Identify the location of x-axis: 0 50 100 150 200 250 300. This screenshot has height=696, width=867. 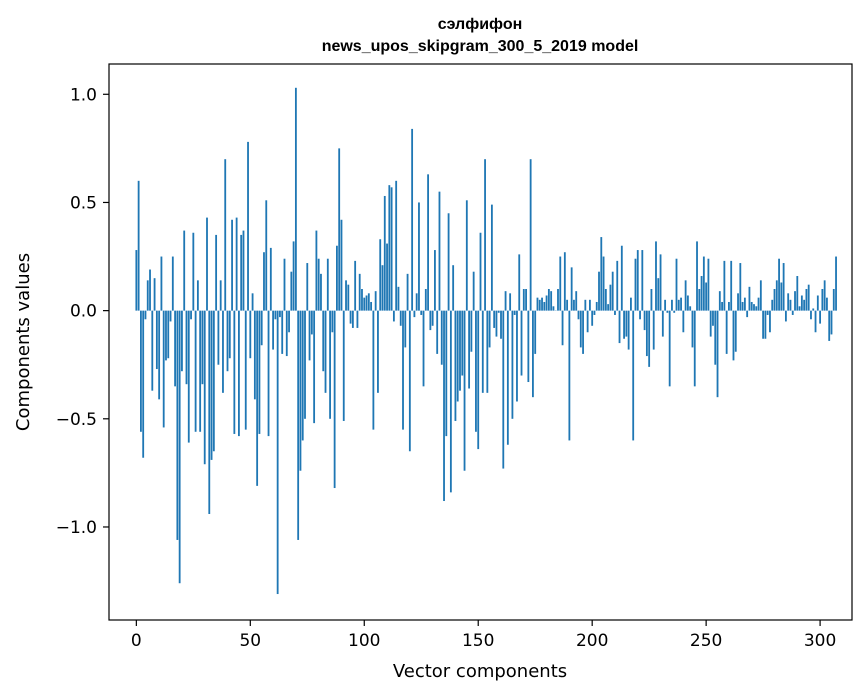
(483, 635).